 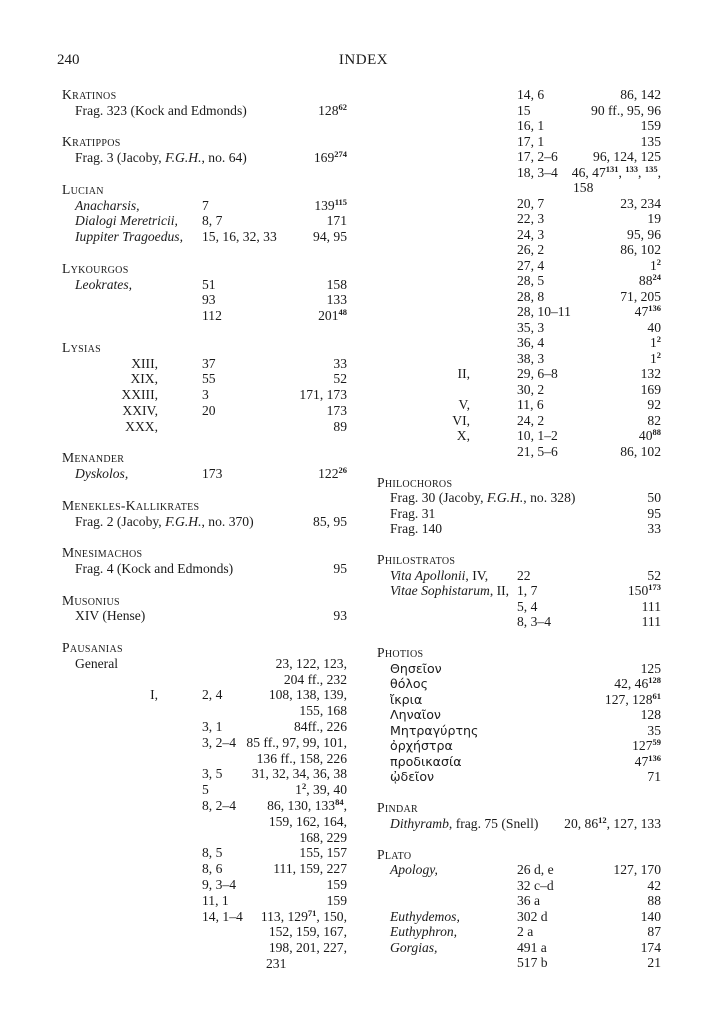 What do you see at coordinates (520, 684) in the screenshot?
I see `index-entry: θόλος 42, 46128` at bounding box center [520, 684].